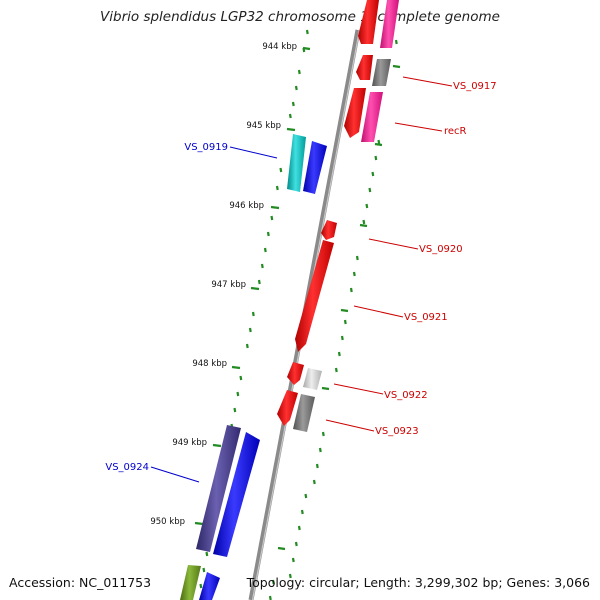 The image size is (600, 600). I want to click on gene-label-vs0920: VS_0920, so click(441, 249).